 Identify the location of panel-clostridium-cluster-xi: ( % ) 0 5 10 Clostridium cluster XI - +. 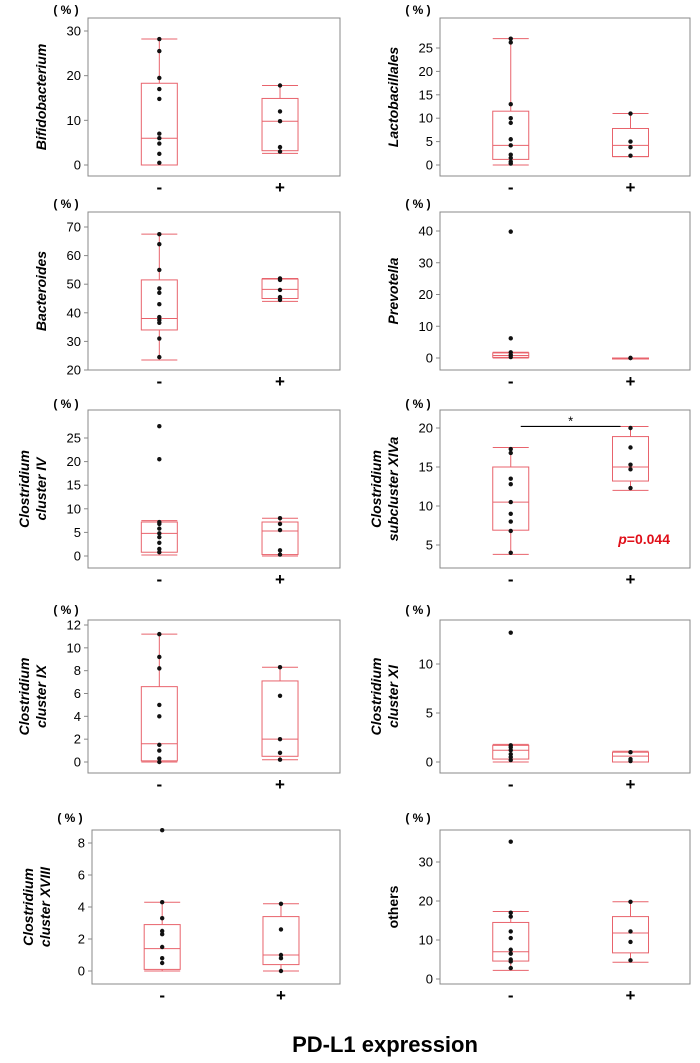
(529, 698).